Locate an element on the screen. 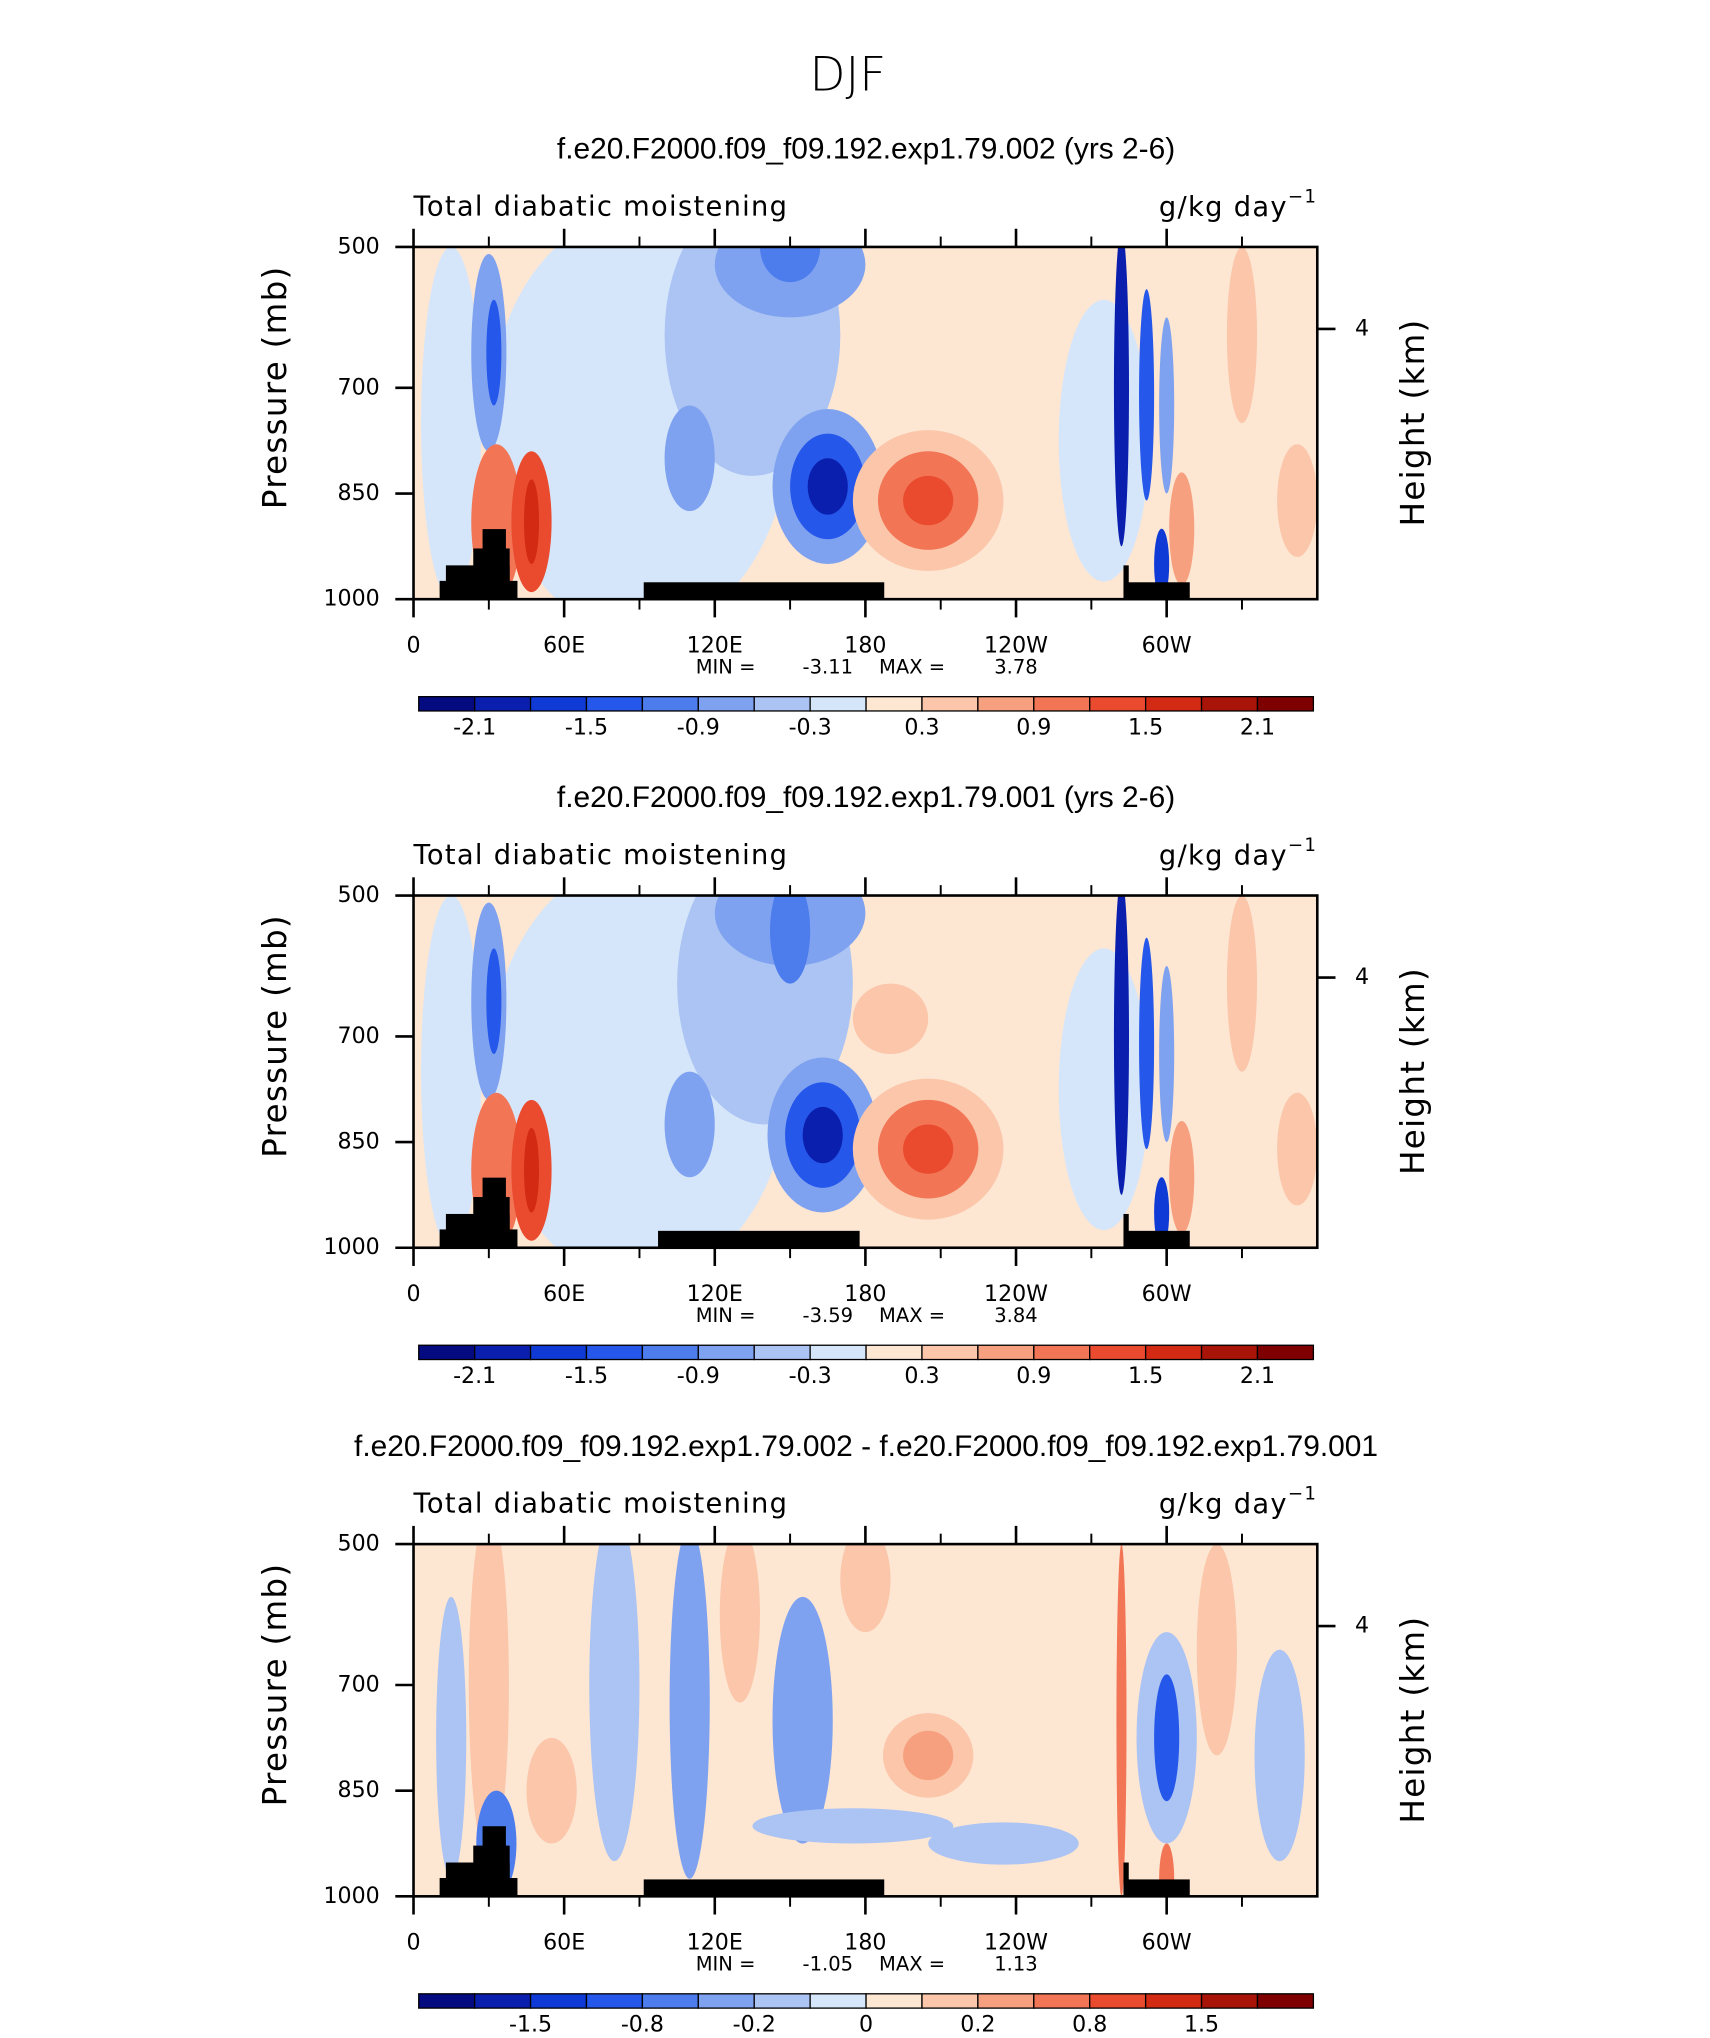 The width and height of the screenshot is (1710, 2038). units-exponent: −1 is located at coordinates (1302, 845).